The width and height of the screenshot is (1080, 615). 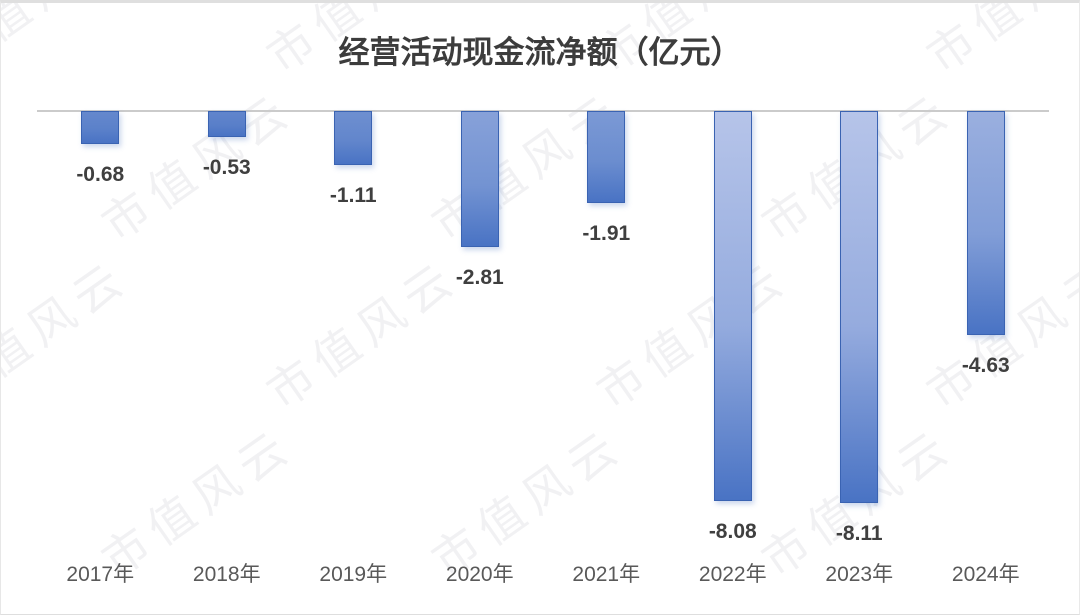 What do you see at coordinates (226, 124) in the screenshot?
I see `bar-2018年` at bounding box center [226, 124].